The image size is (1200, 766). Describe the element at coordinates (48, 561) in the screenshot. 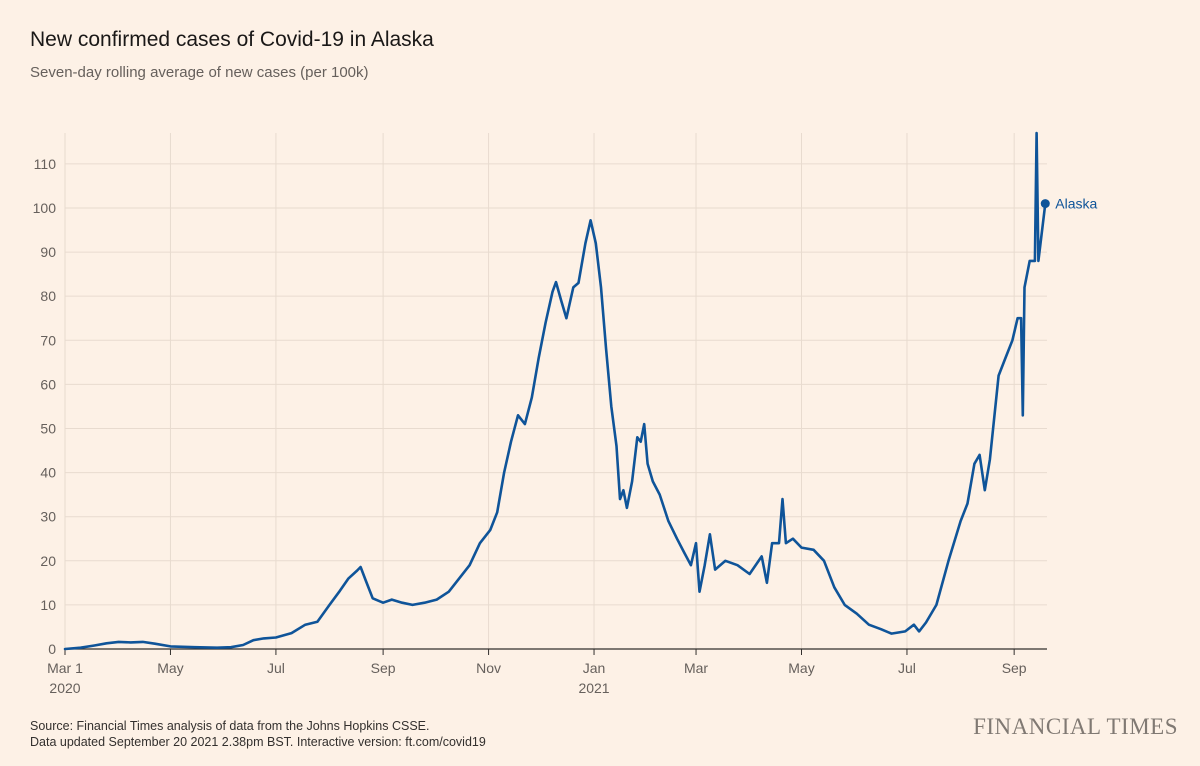

I see `y-tick-label: 20` at that location.